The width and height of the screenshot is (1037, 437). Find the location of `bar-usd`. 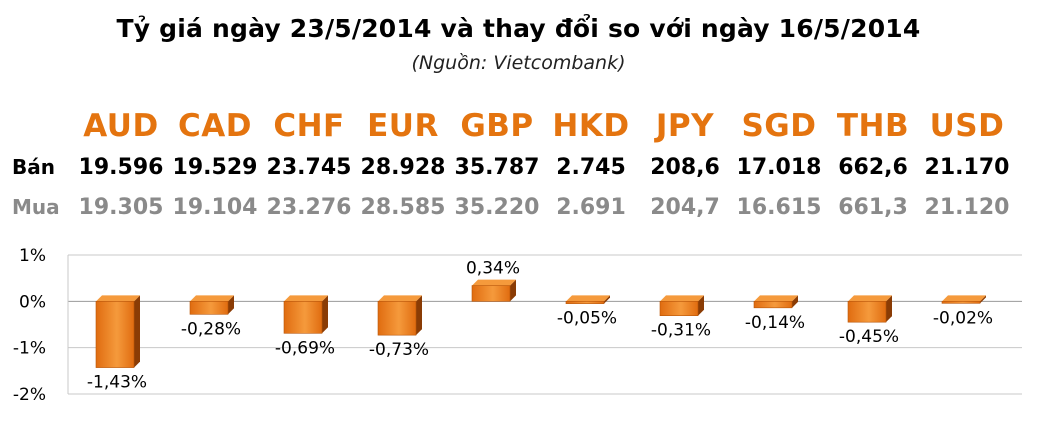

bar-usd is located at coordinates (961, 302).